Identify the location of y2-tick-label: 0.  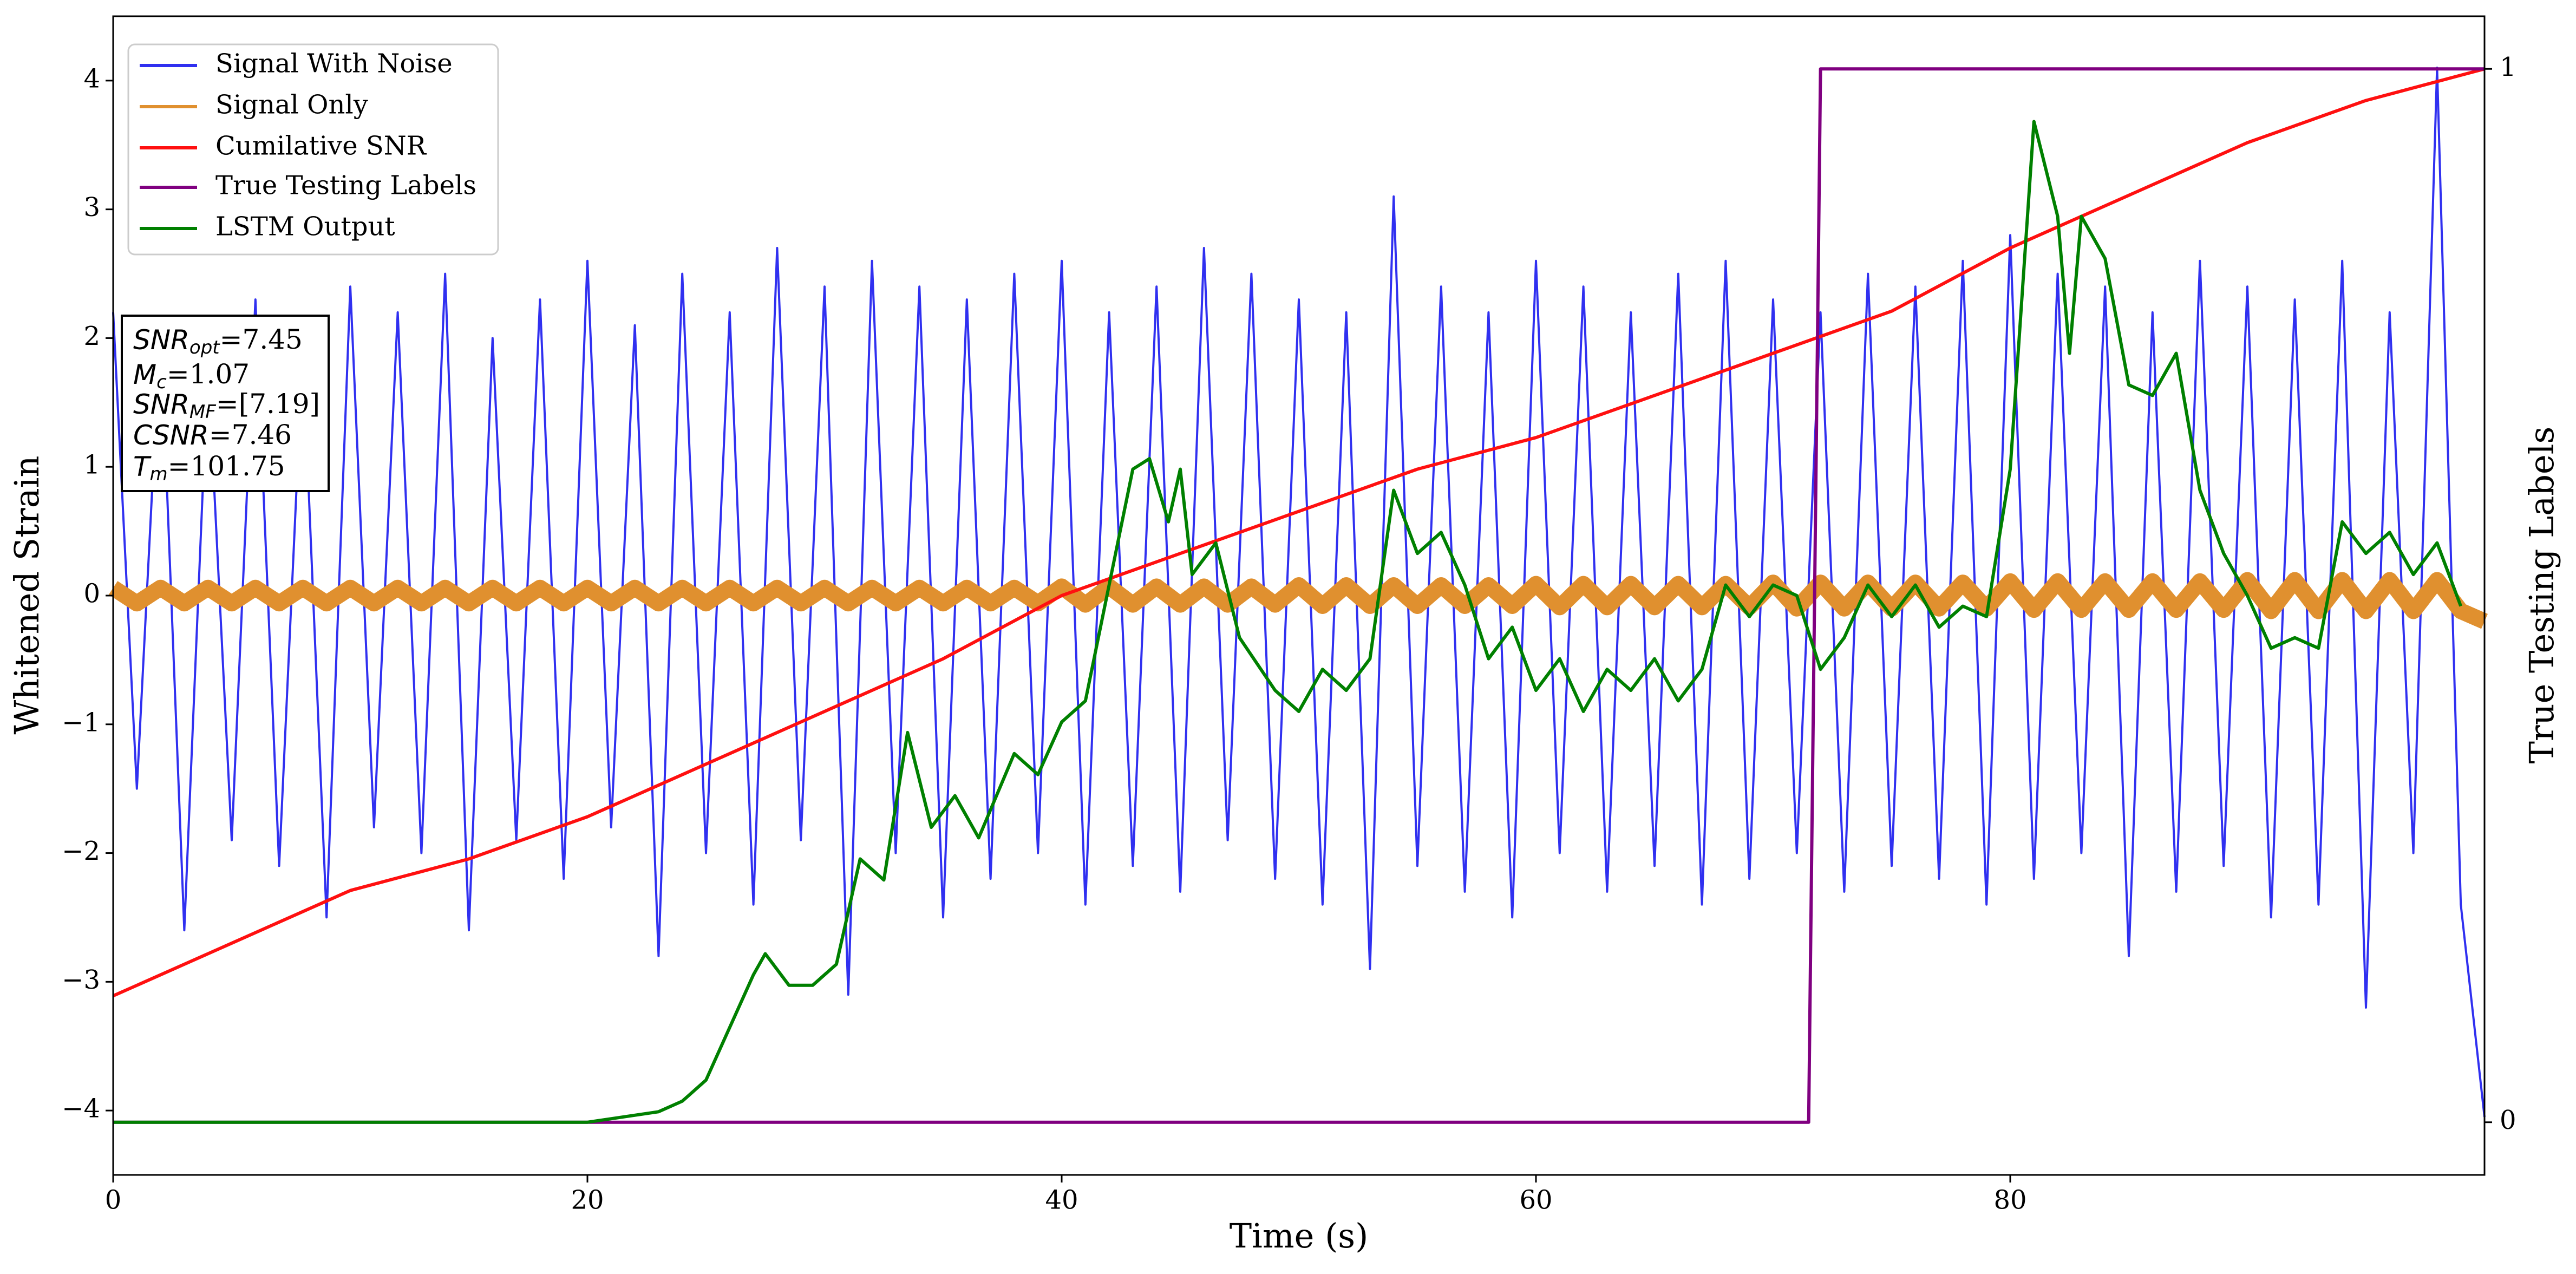
(2508, 1120).